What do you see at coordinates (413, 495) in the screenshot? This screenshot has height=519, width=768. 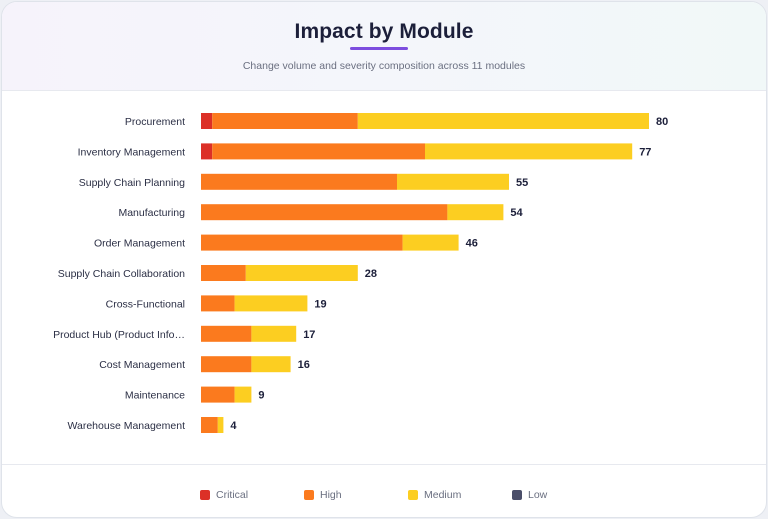 I see `legend-swatch-medium` at bounding box center [413, 495].